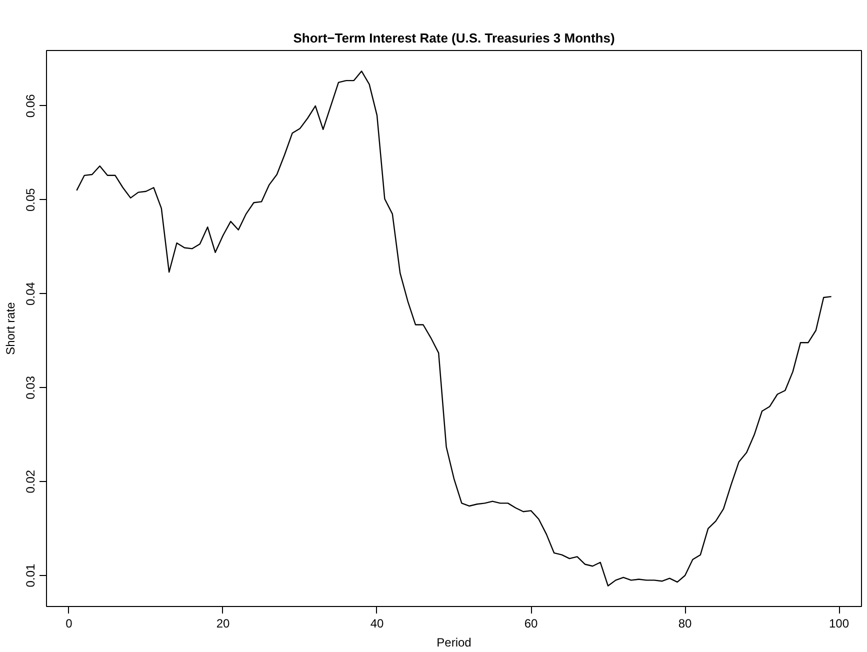  What do you see at coordinates (31, 388) in the screenshot?
I see `y-tick-label: 0.03` at bounding box center [31, 388].